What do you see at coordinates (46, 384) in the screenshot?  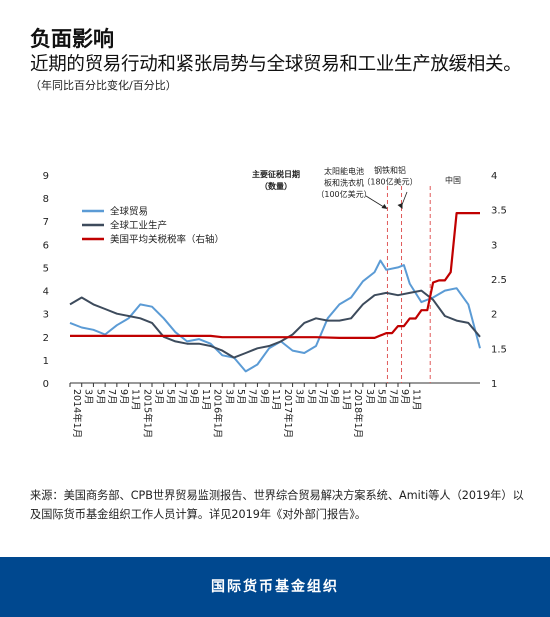 I see `y-left-tick-label: 0` at bounding box center [46, 384].